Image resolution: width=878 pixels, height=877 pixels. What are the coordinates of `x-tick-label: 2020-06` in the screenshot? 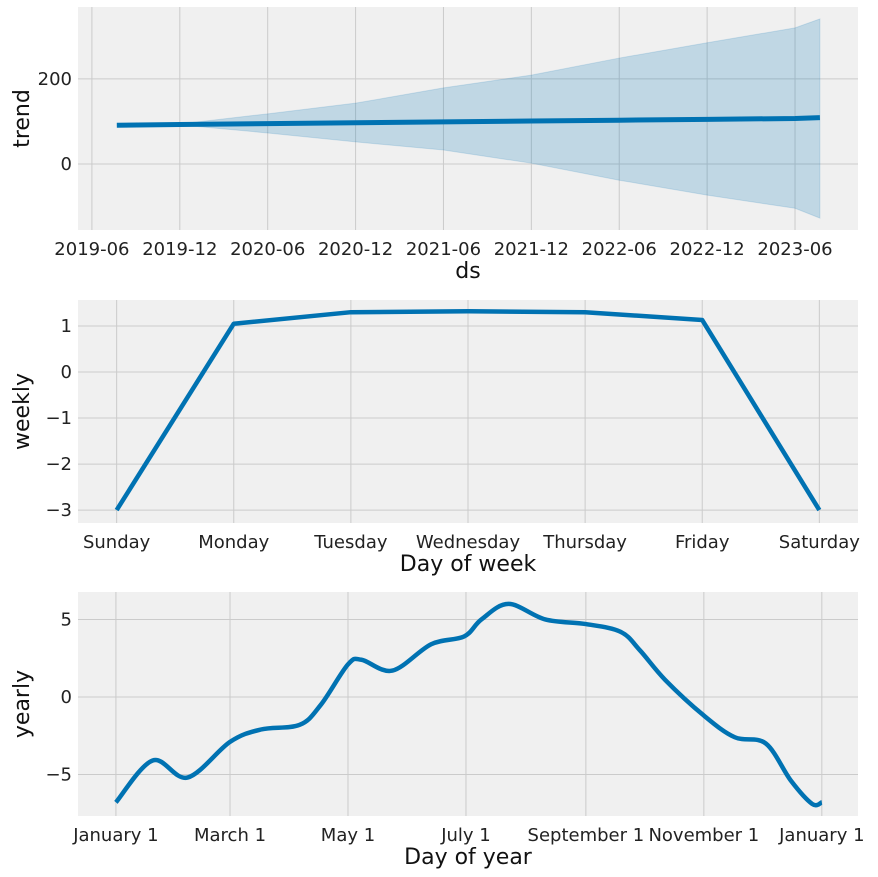 It's located at (267, 249).